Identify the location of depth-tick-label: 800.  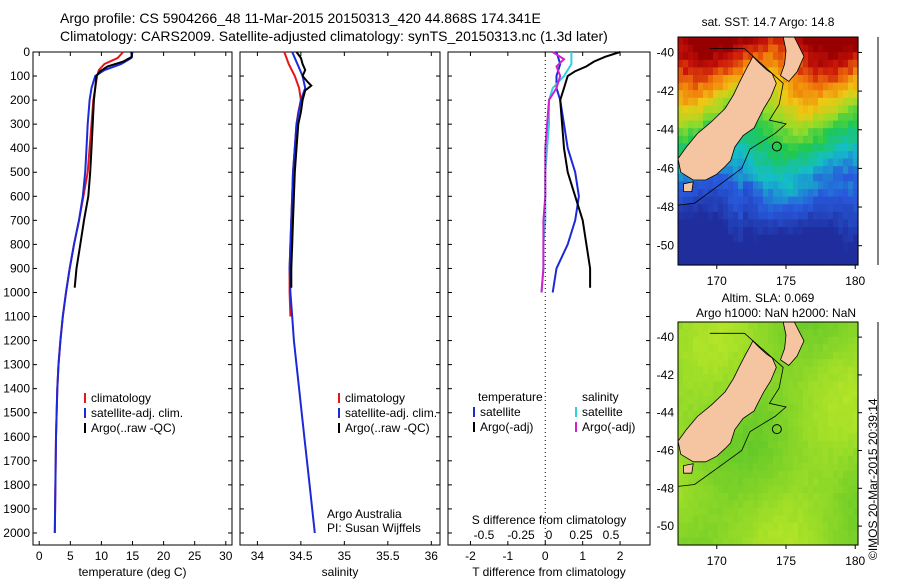
(20, 244).